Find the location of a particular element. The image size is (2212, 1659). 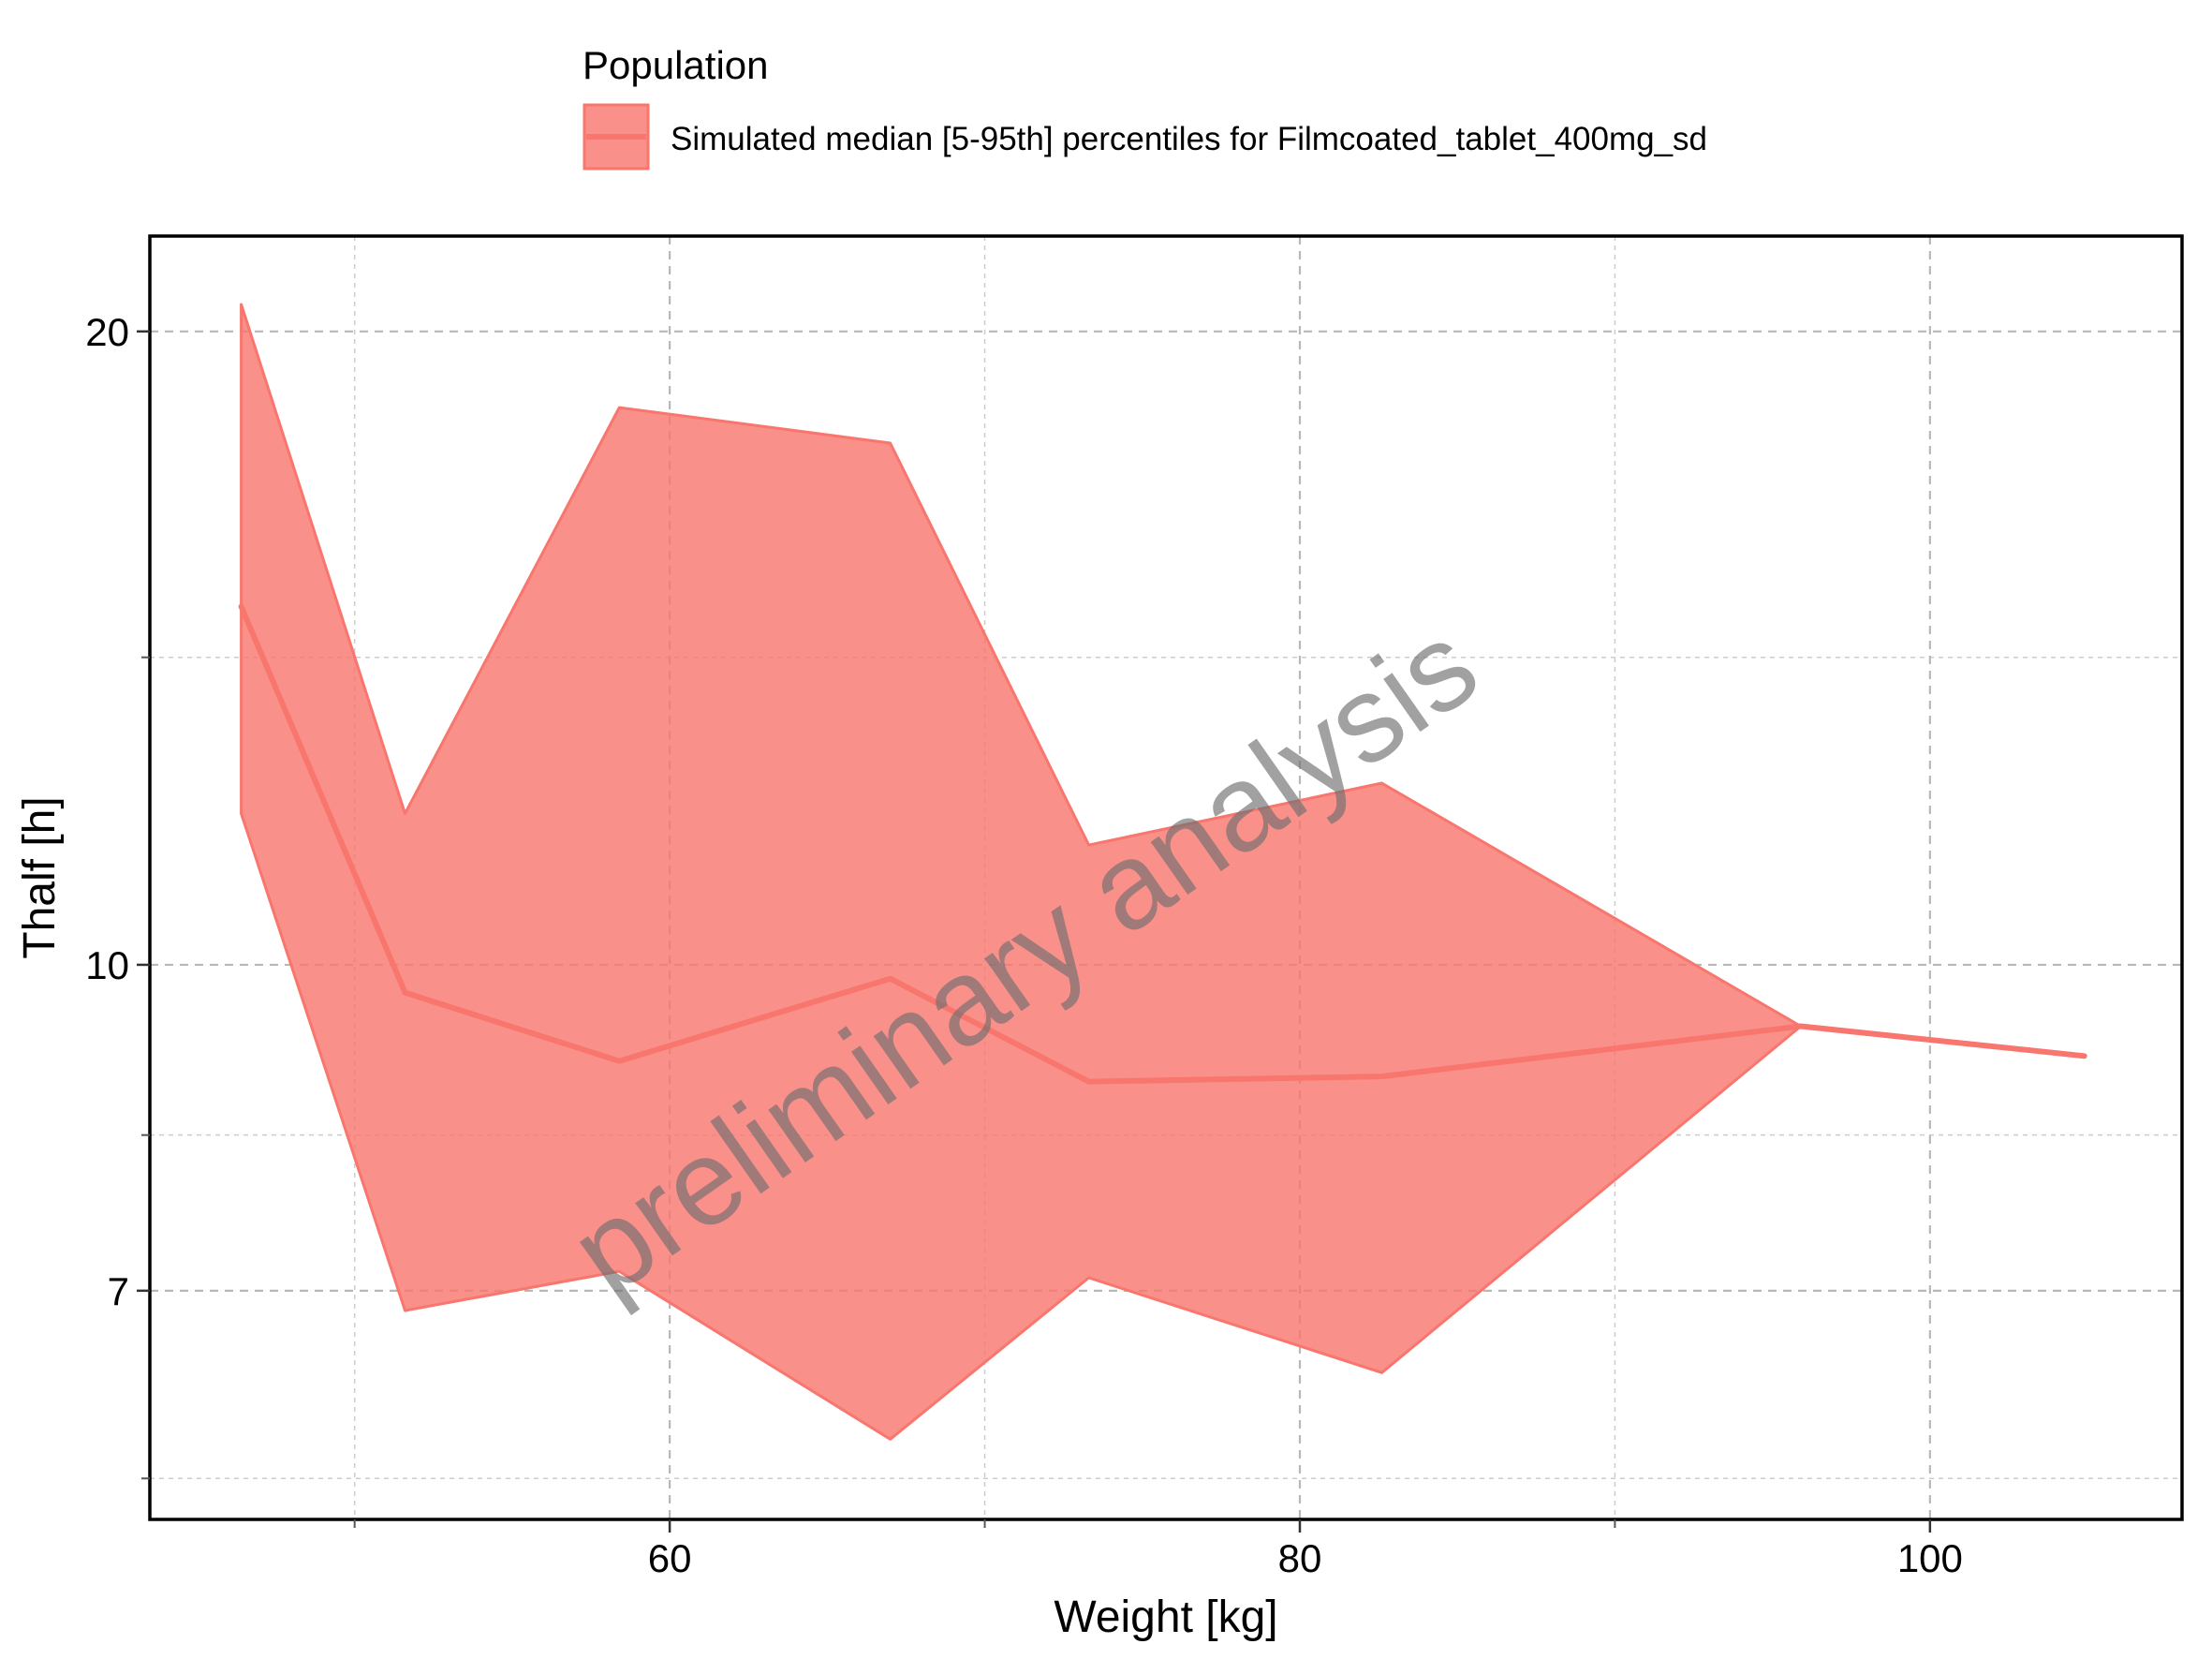

y-axis-title: Thalf [h] is located at coordinates (40, 877).